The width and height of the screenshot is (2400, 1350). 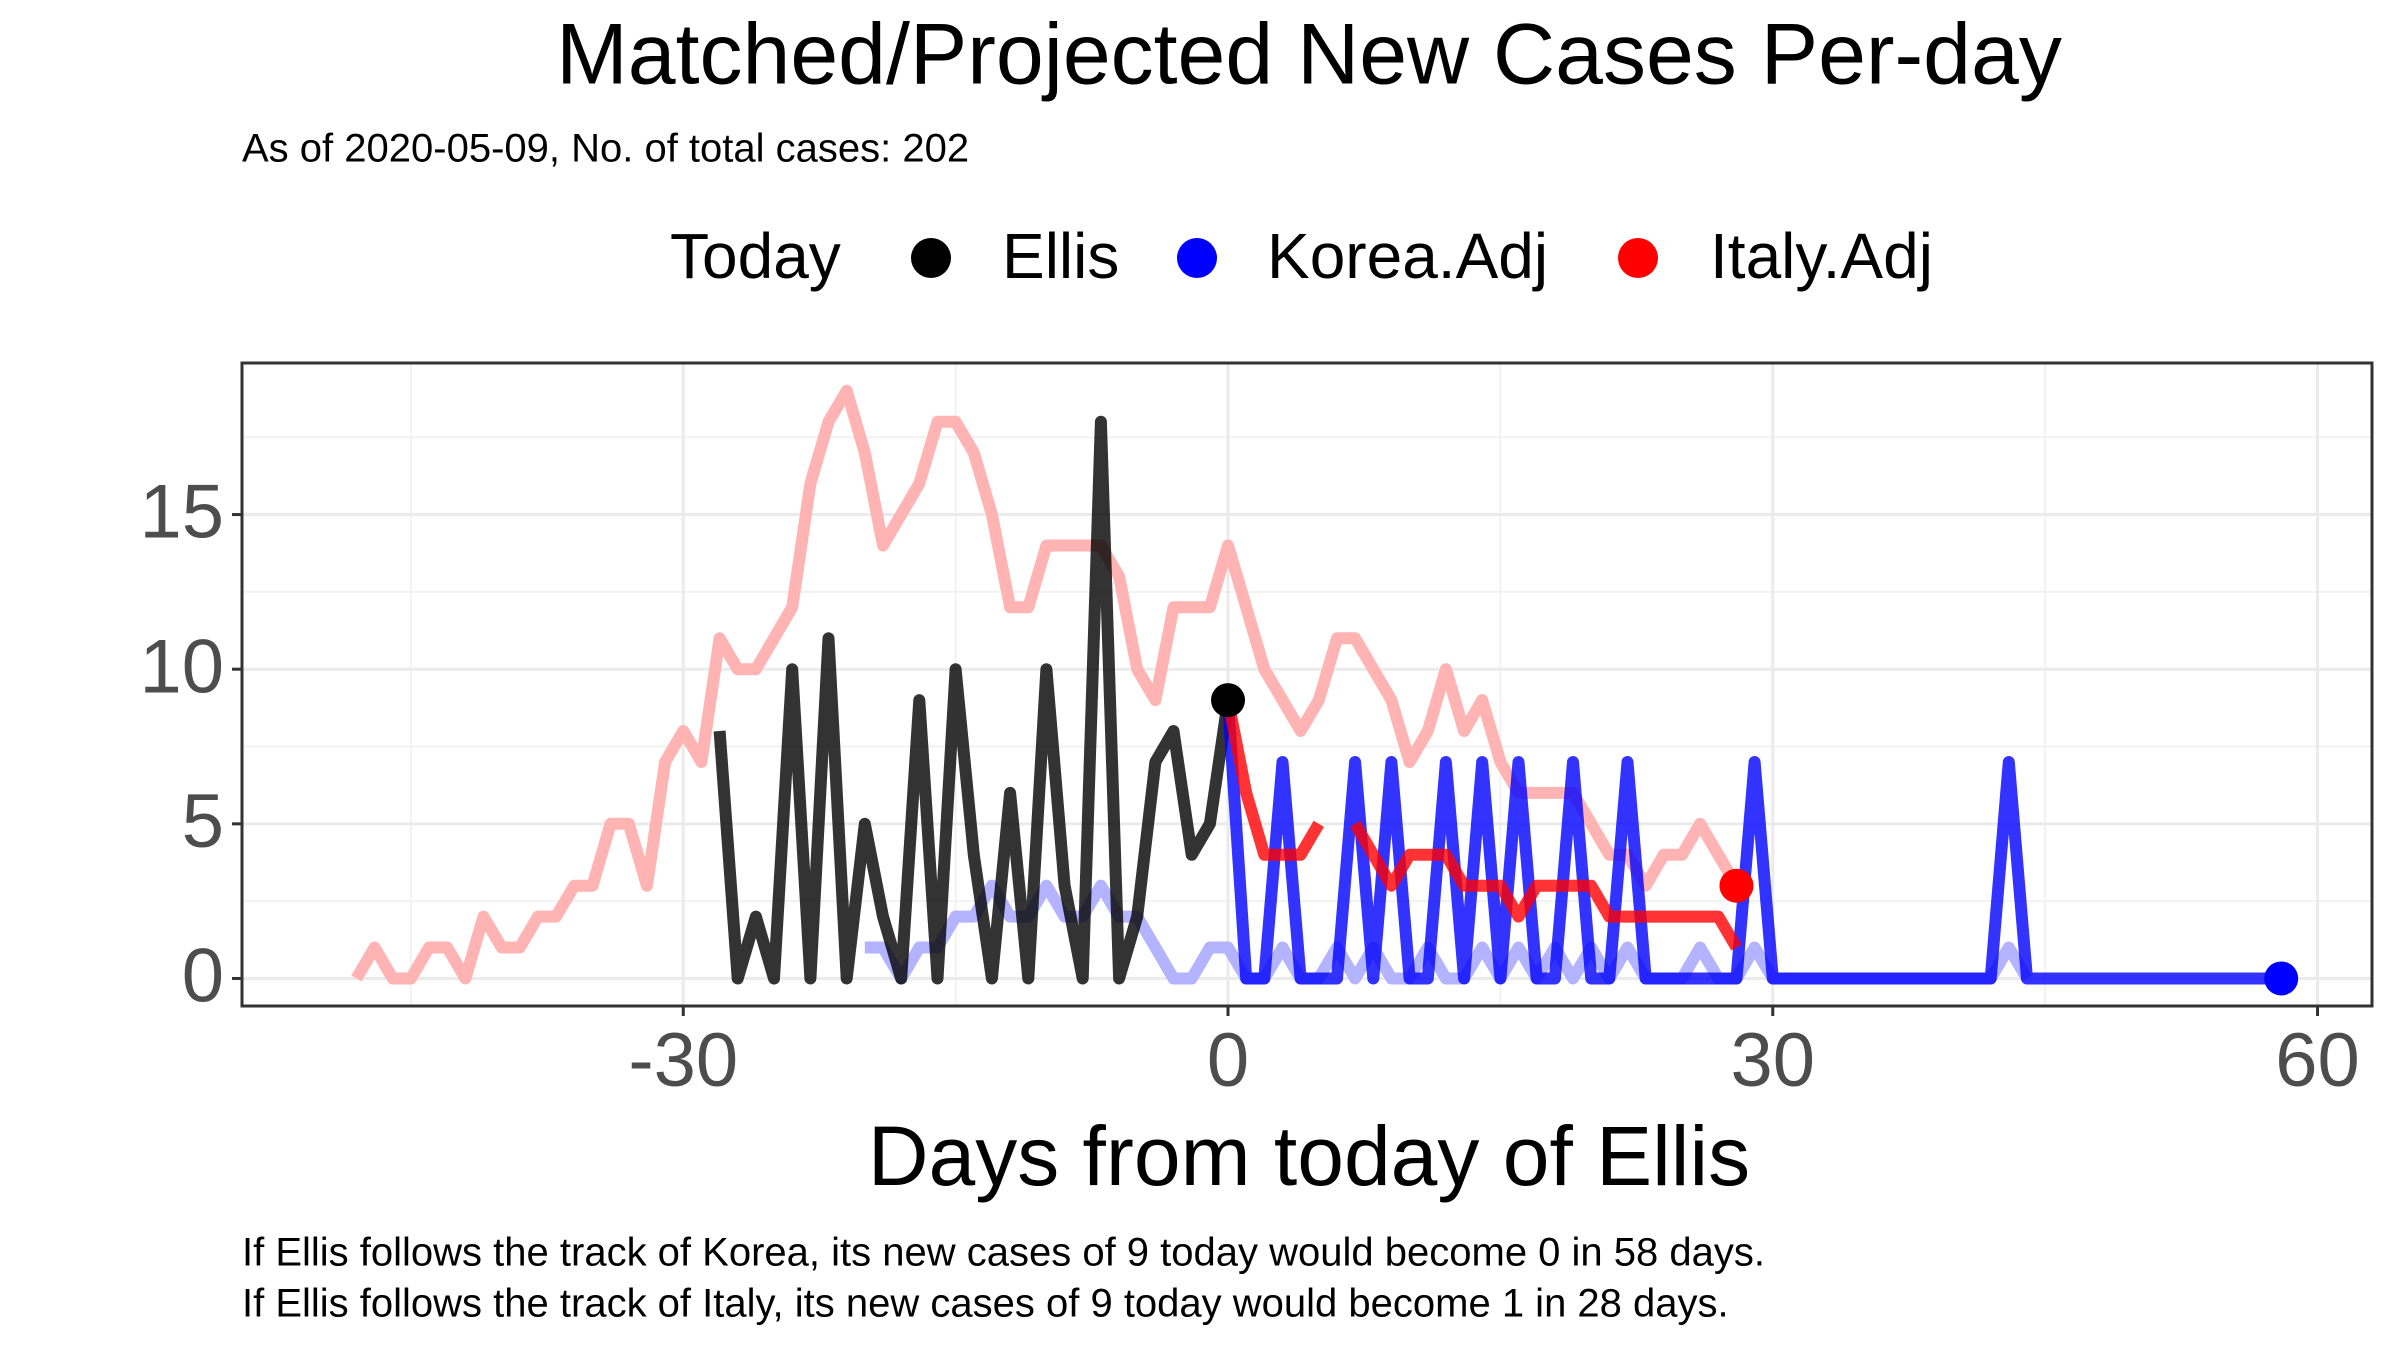 What do you see at coordinates (755, 256) in the screenshot?
I see `legend-title: Today` at bounding box center [755, 256].